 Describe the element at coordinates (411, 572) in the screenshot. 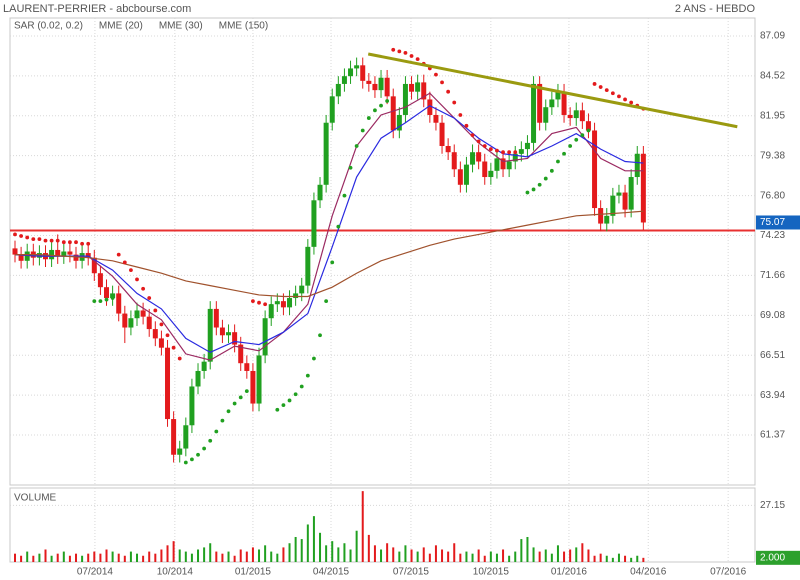

I see `x-tick-label: 07/2015` at that location.